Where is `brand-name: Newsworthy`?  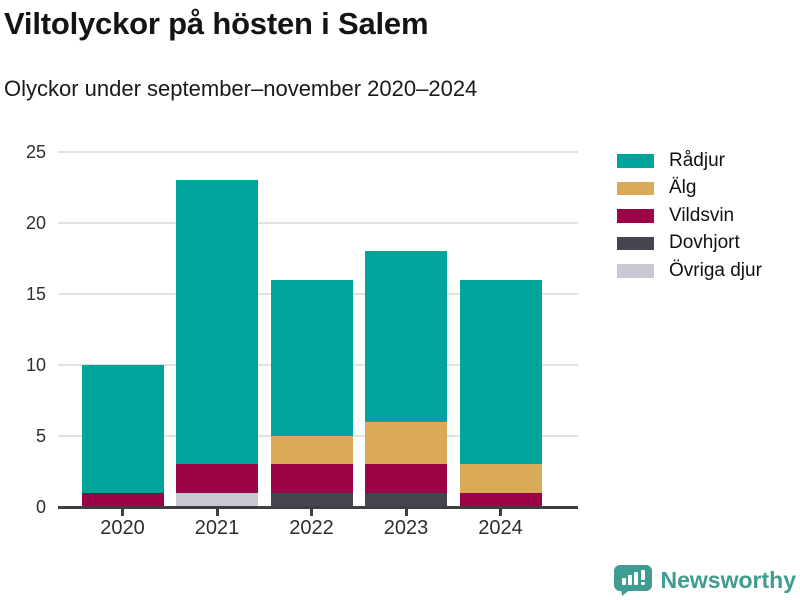 brand-name: Newsworthy is located at coordinates (728, 580).